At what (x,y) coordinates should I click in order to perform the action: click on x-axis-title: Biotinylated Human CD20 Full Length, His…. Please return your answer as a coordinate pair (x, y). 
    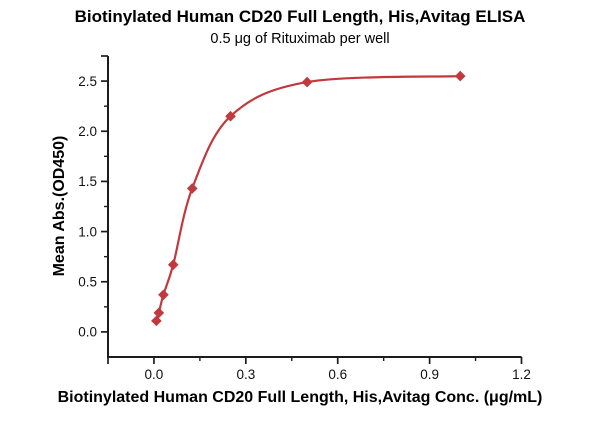
    Looking at the image, I should click on (300, 397).